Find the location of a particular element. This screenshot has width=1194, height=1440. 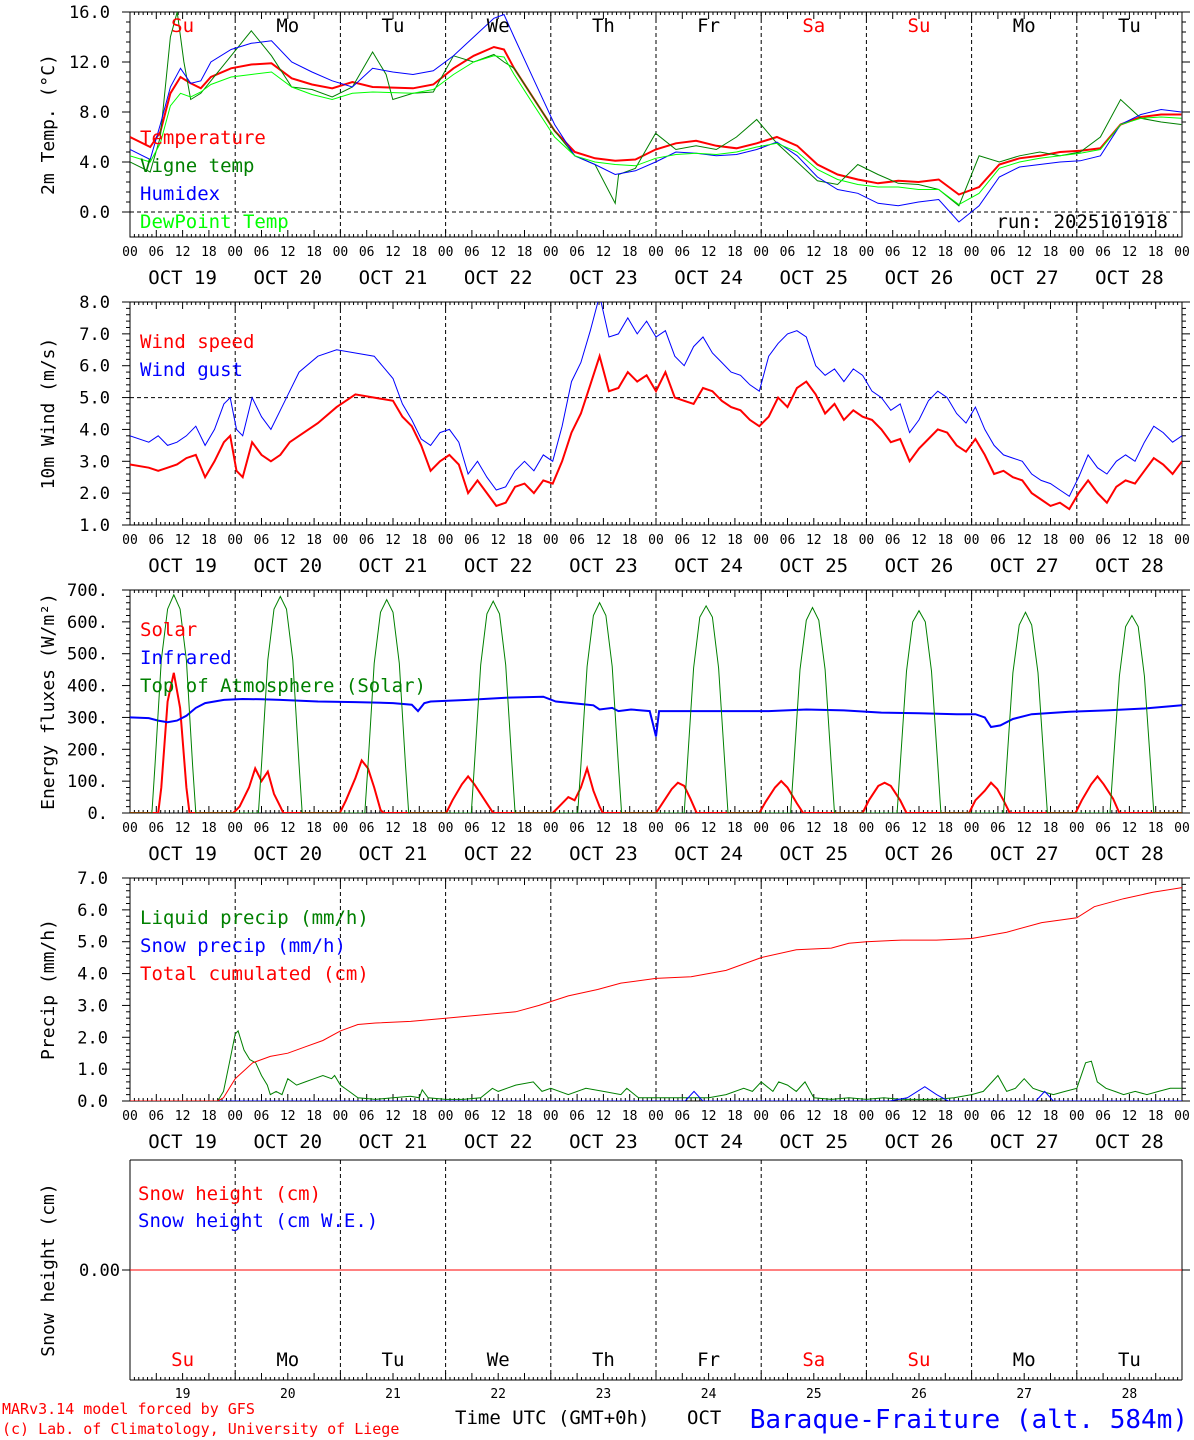

day-name: Fr is located at coordinates (708, 1360).